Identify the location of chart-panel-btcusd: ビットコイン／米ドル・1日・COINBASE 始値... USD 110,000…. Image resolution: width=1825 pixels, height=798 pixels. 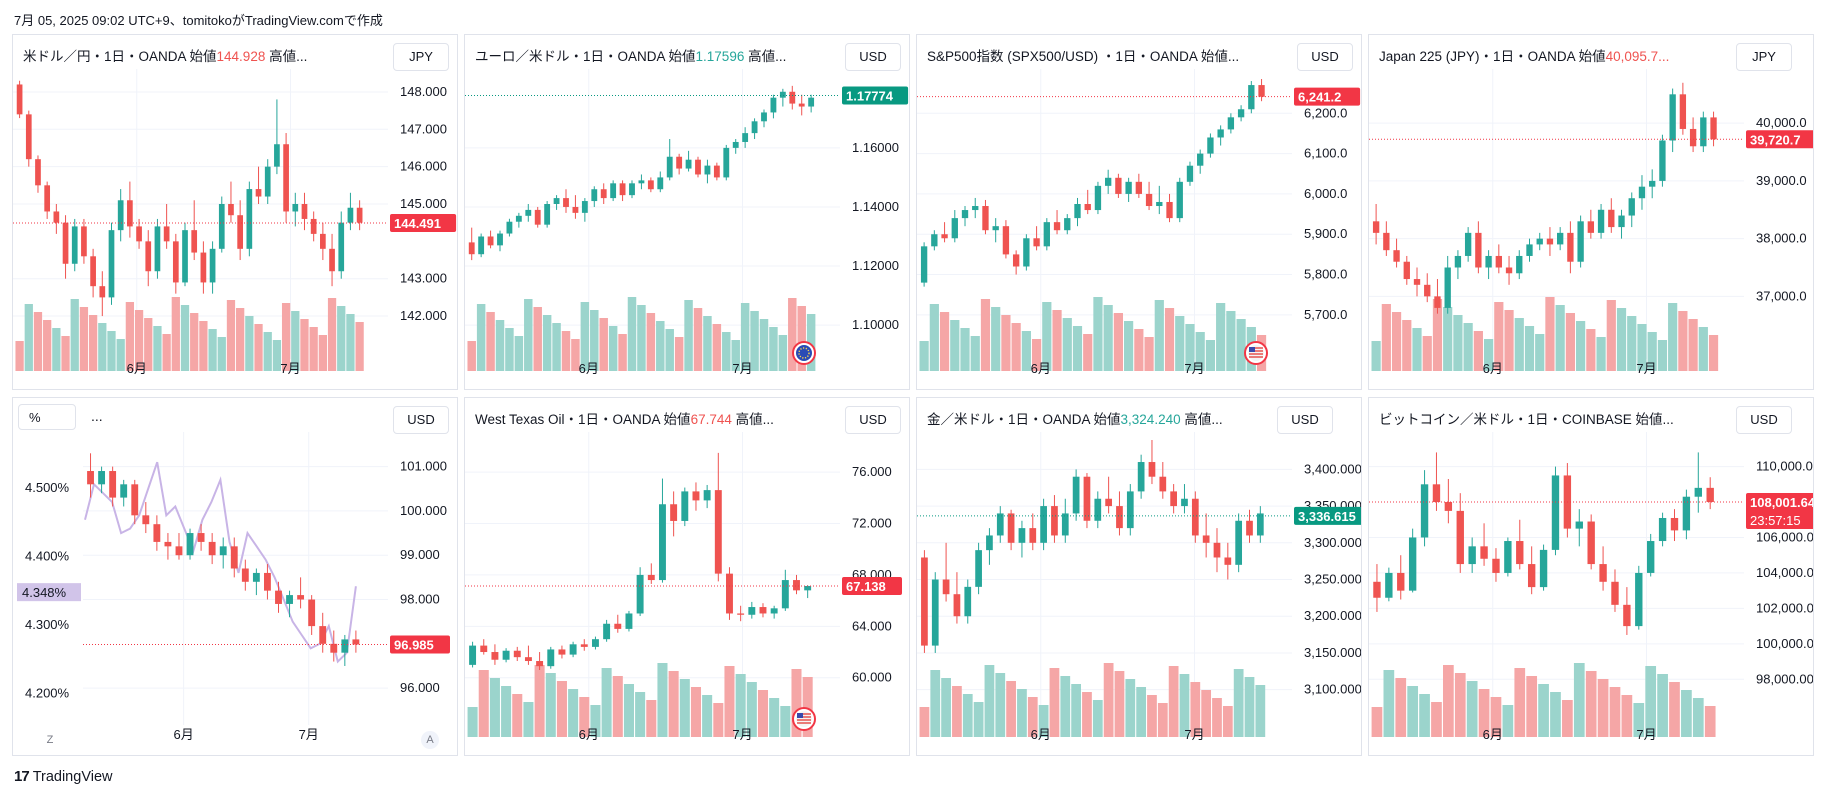
(1591, 576).